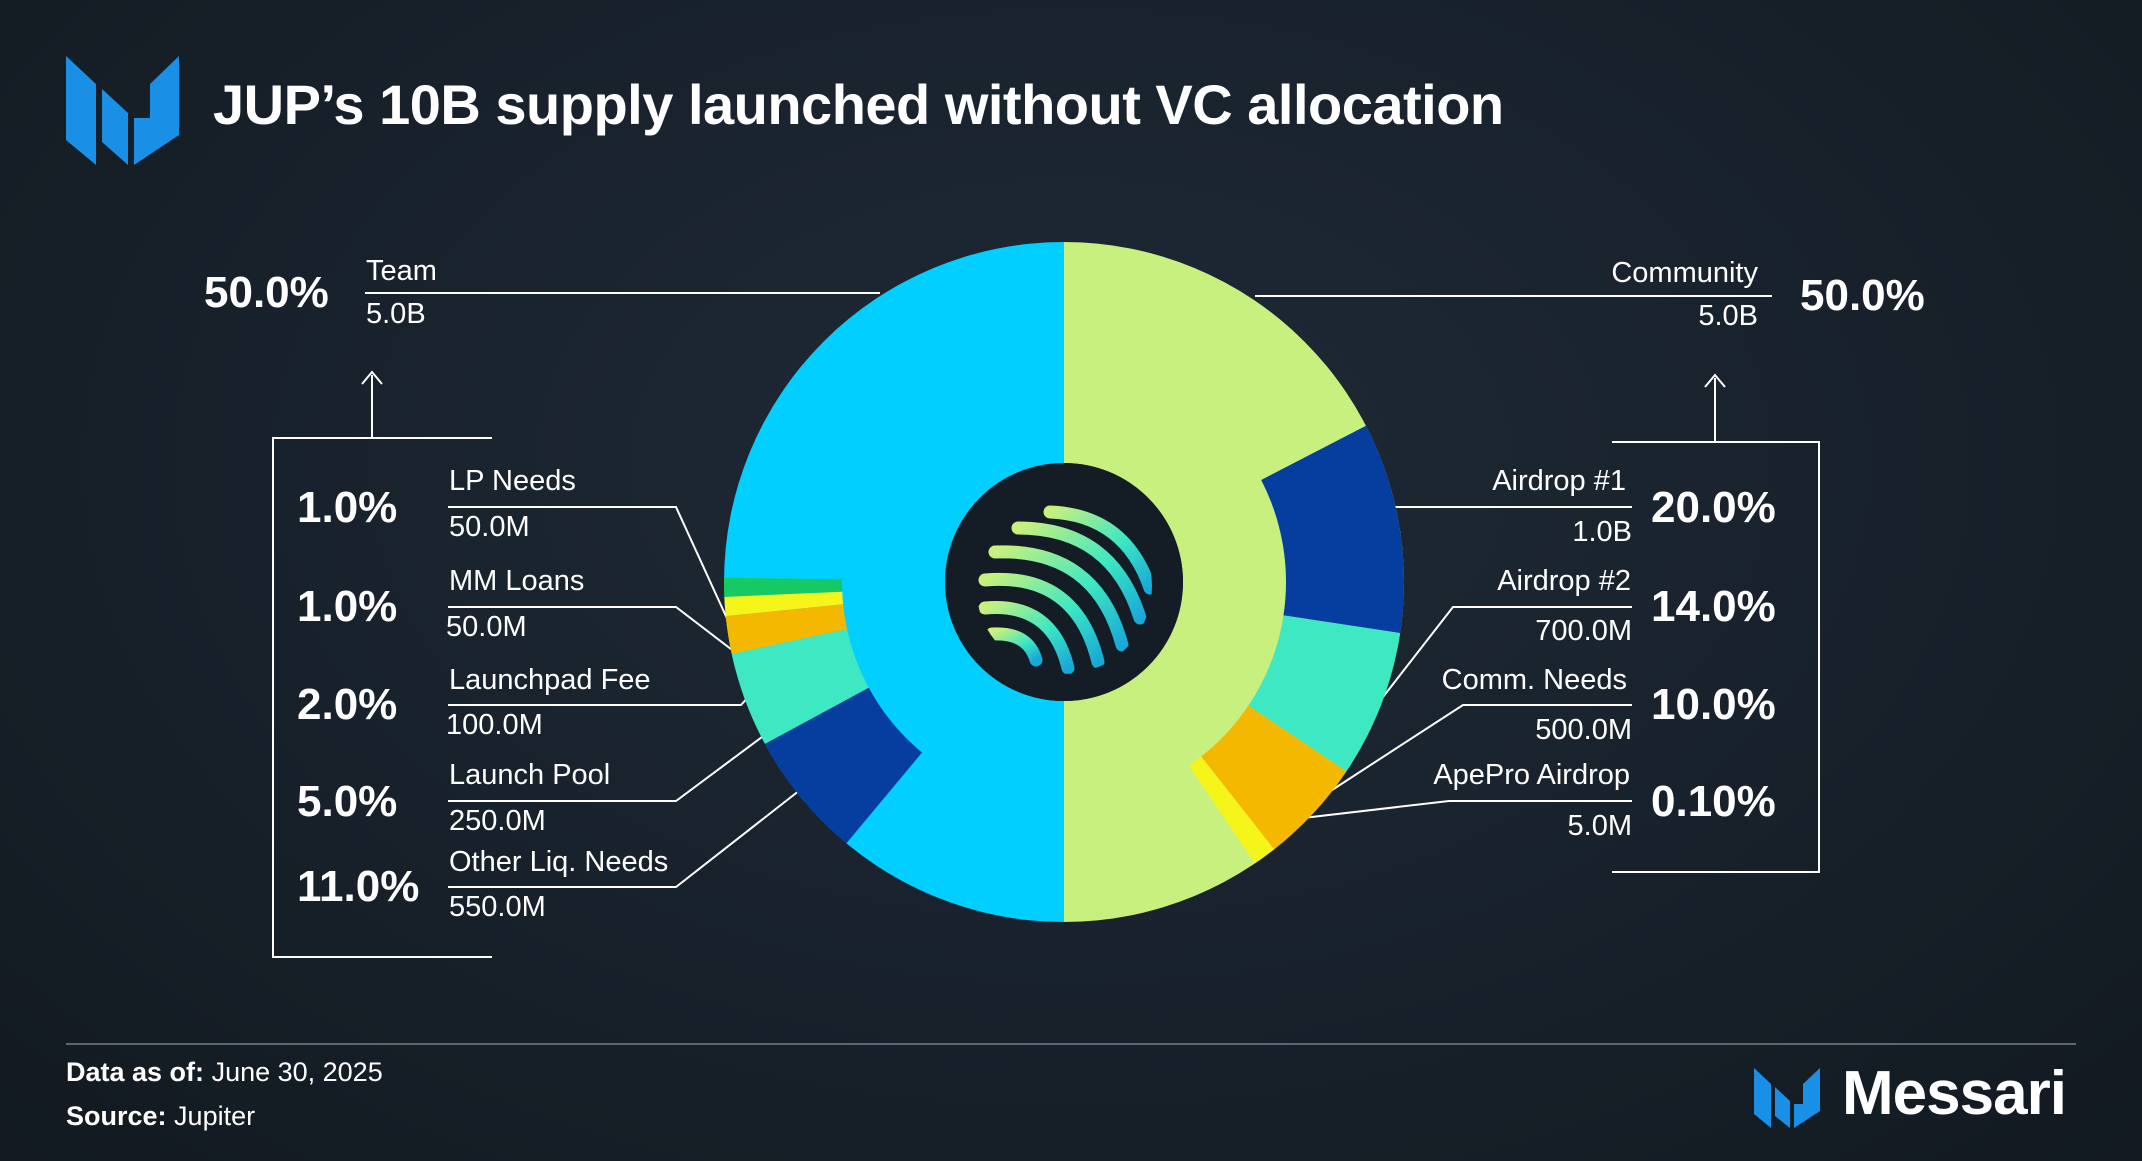 The image size is (2142, 1161). I want to click on lp-needs-percent: 1.0%, so click(347, 507).